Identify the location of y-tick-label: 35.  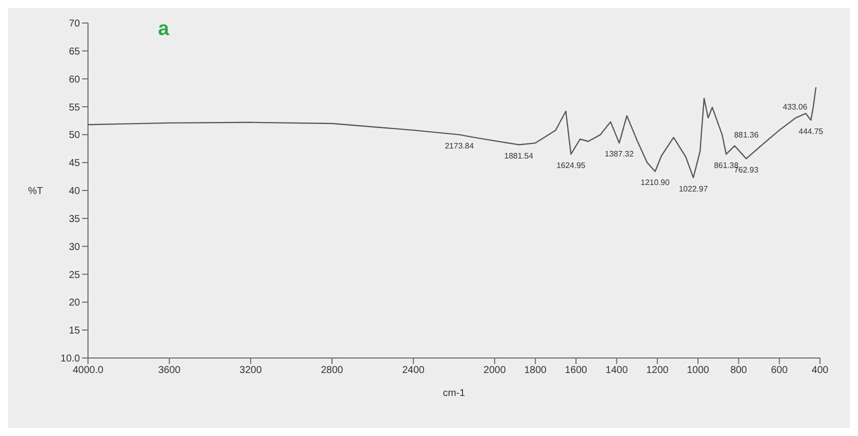
(74, 219).